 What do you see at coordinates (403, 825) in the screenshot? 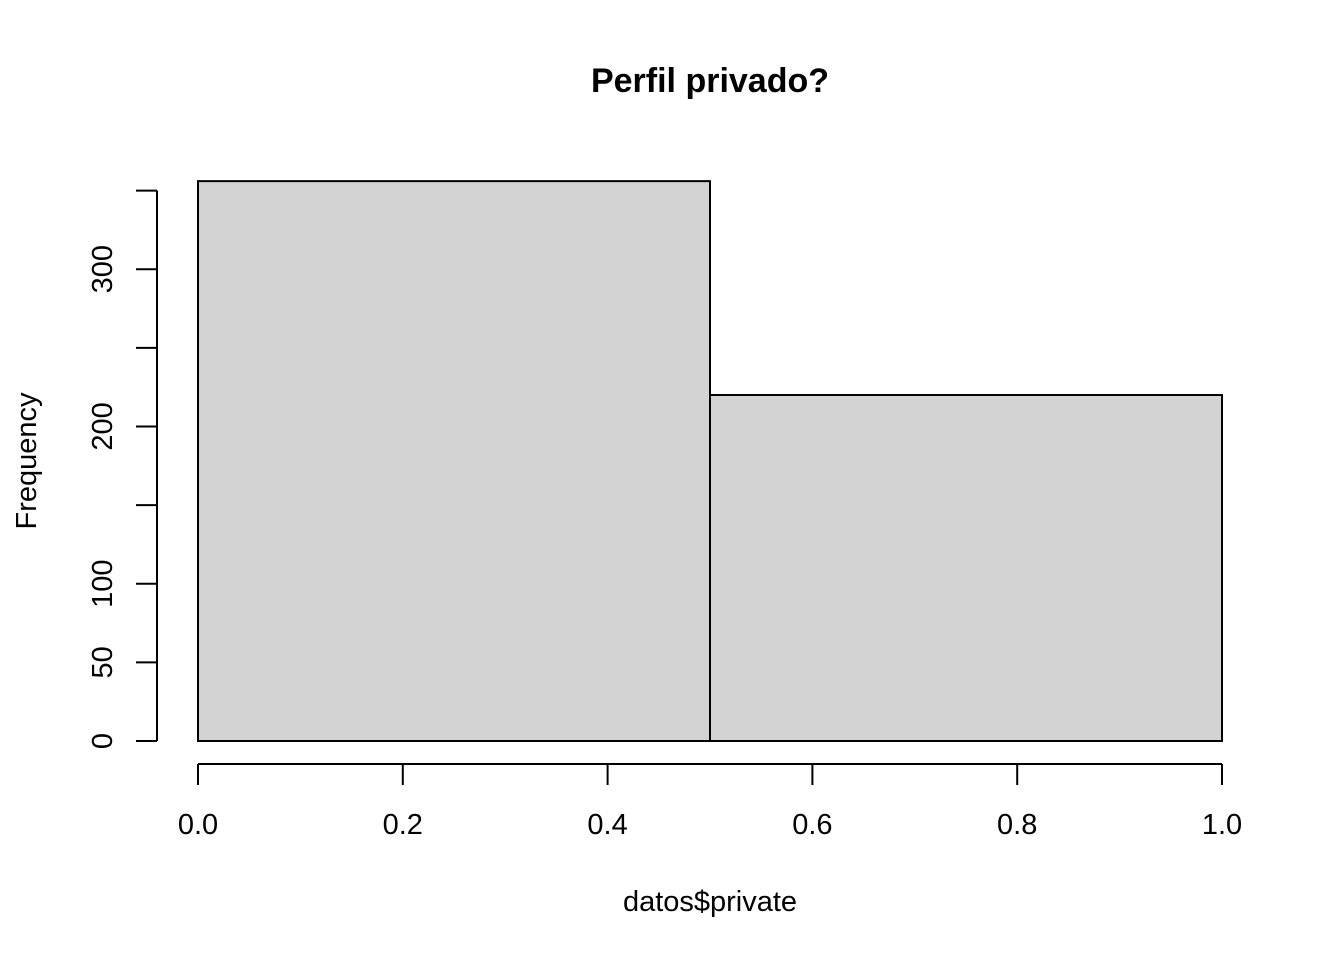
I see `x-tick-label-1: 0.2` at bounding box center [403, 825].